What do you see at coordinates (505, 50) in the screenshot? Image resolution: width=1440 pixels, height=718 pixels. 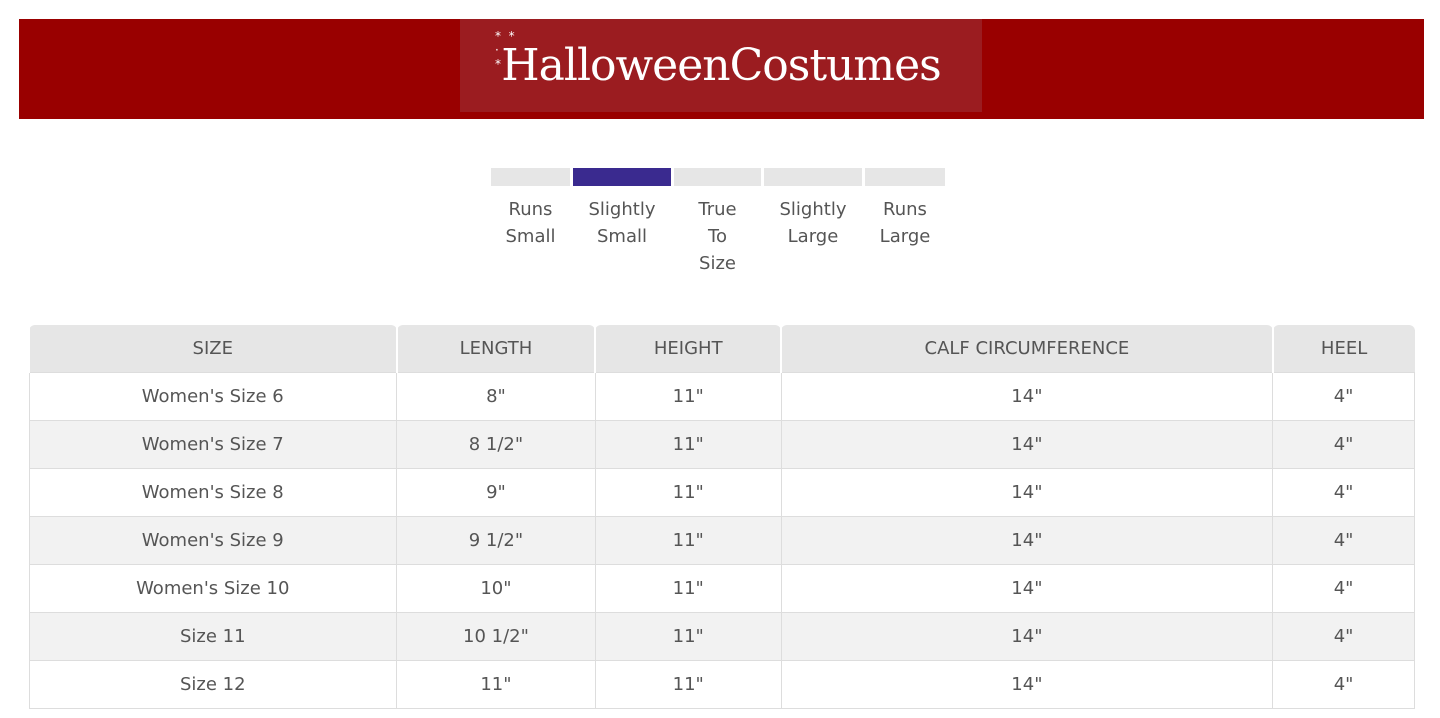 I see `stars-icon: * * · *` at bounding box center [505, 50].